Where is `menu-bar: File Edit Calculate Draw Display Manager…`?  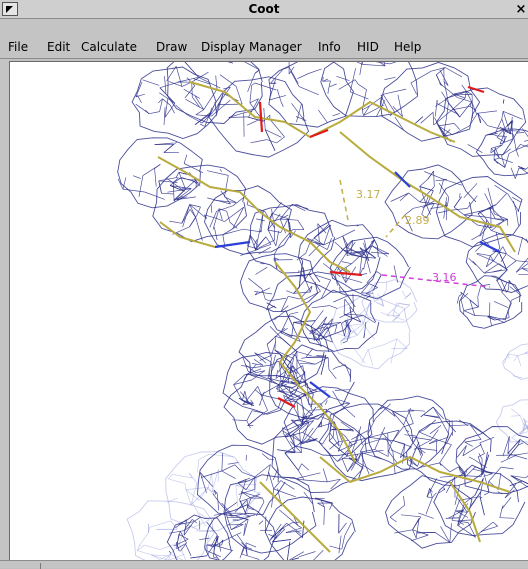 menu-bar: File Edit Calculate Draw Display Manager… is located at coordinates (264, 39).